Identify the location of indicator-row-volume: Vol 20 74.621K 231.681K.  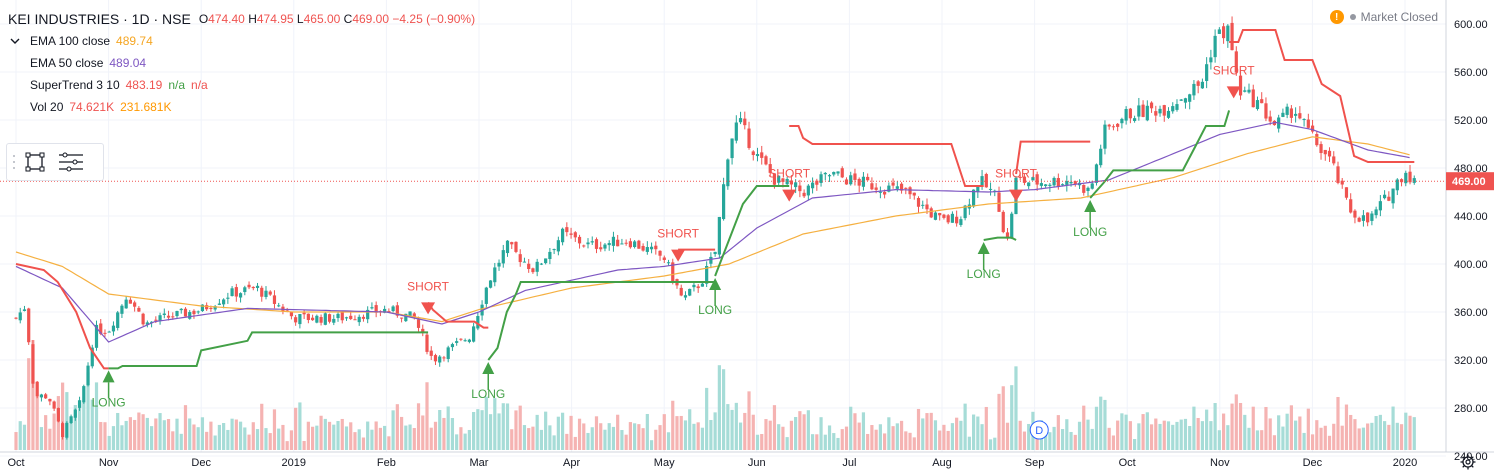
(241, 107).